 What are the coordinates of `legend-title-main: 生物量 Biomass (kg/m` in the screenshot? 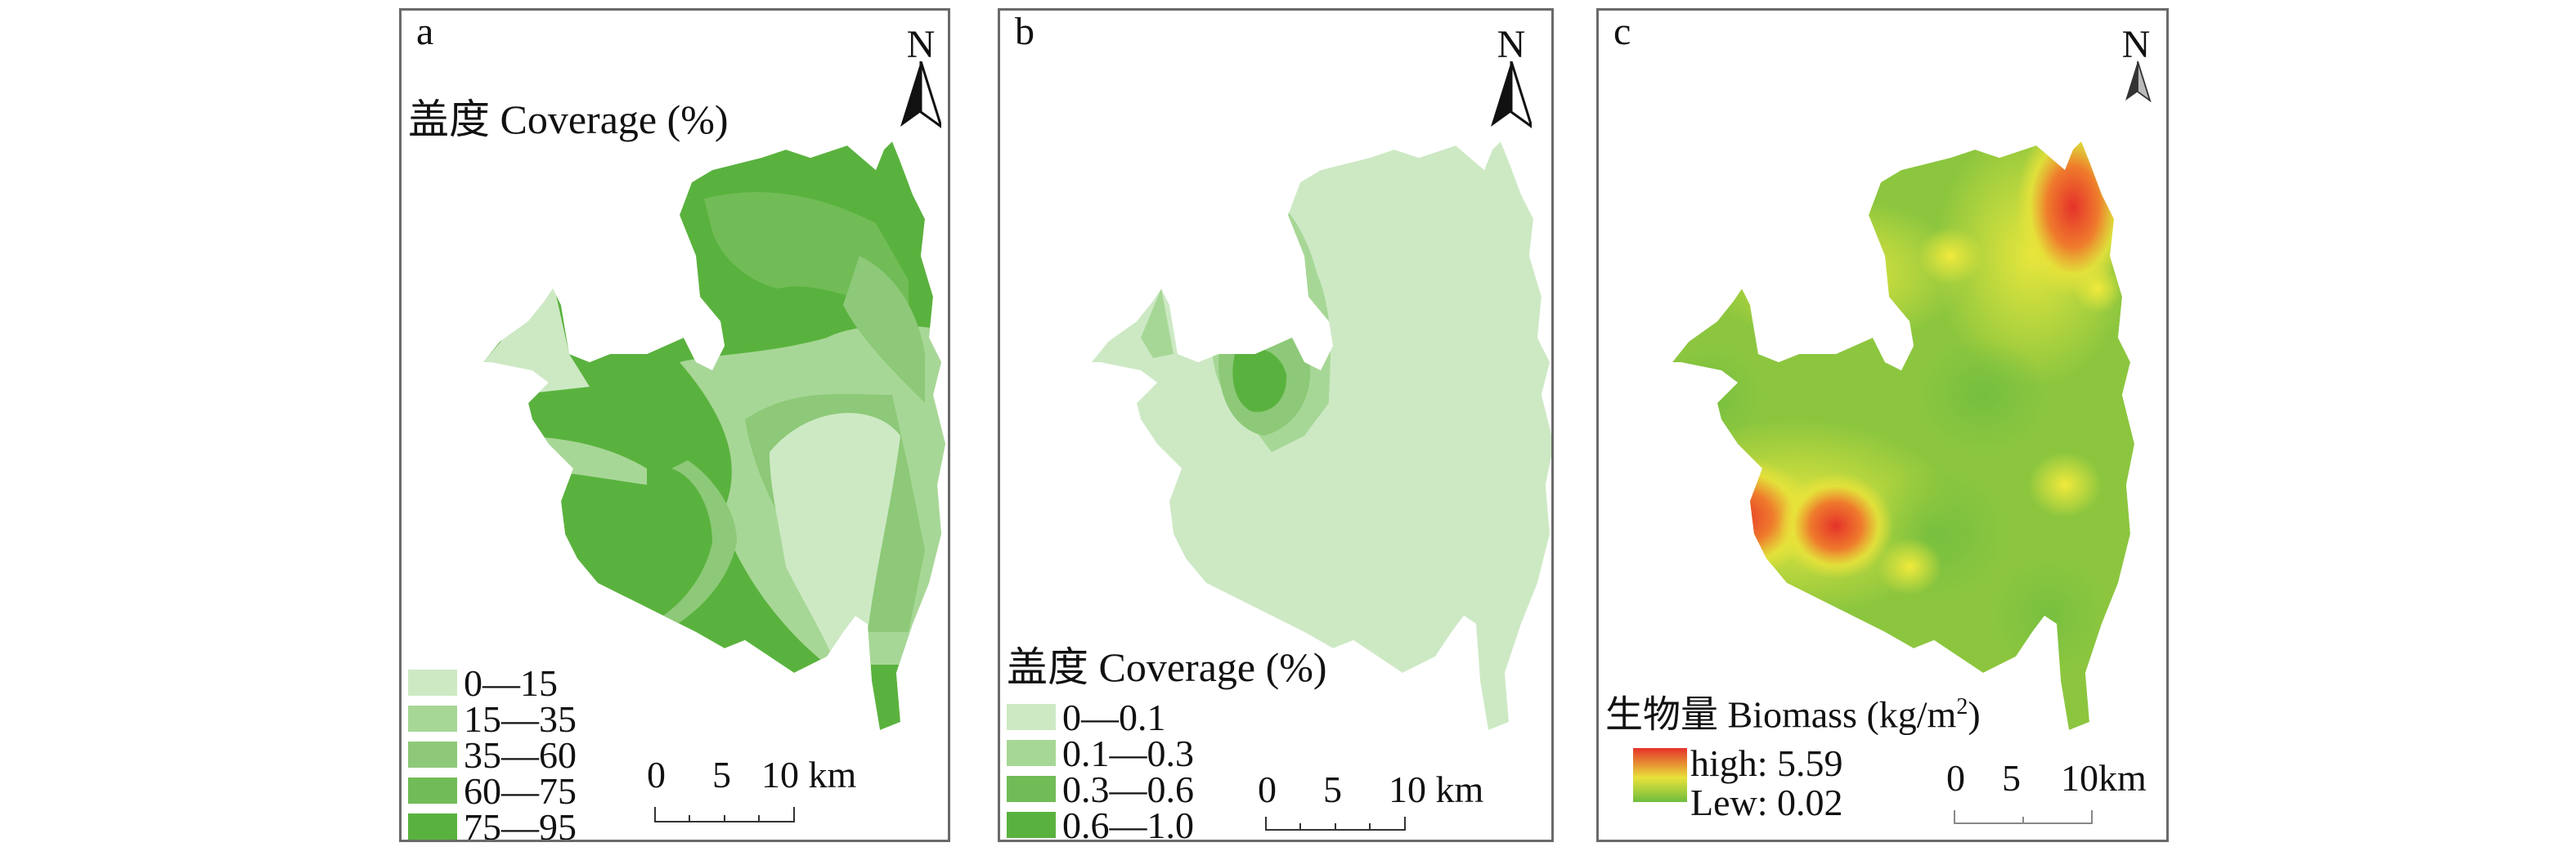 It's located at (1781, 714).